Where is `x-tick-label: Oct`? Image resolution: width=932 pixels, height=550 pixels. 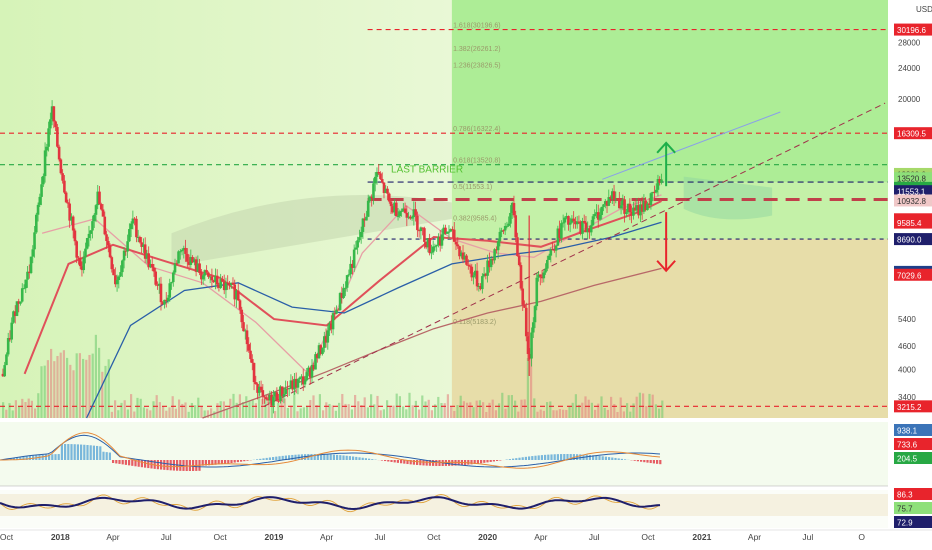
x-tick-label: Oct is located at coordinates (648, 537).